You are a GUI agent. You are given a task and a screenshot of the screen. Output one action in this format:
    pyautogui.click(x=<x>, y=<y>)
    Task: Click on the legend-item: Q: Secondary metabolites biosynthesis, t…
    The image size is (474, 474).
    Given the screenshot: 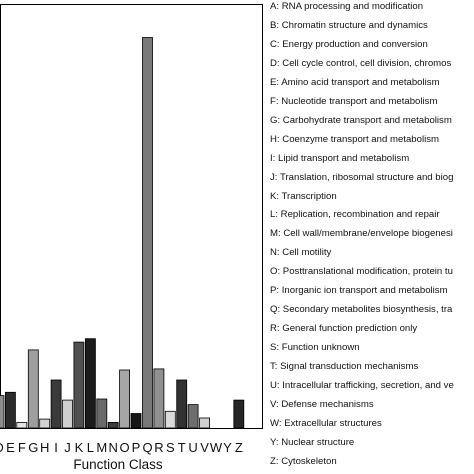 What is the action you would take?
    pyautogui.click(x=361, y=310)
    